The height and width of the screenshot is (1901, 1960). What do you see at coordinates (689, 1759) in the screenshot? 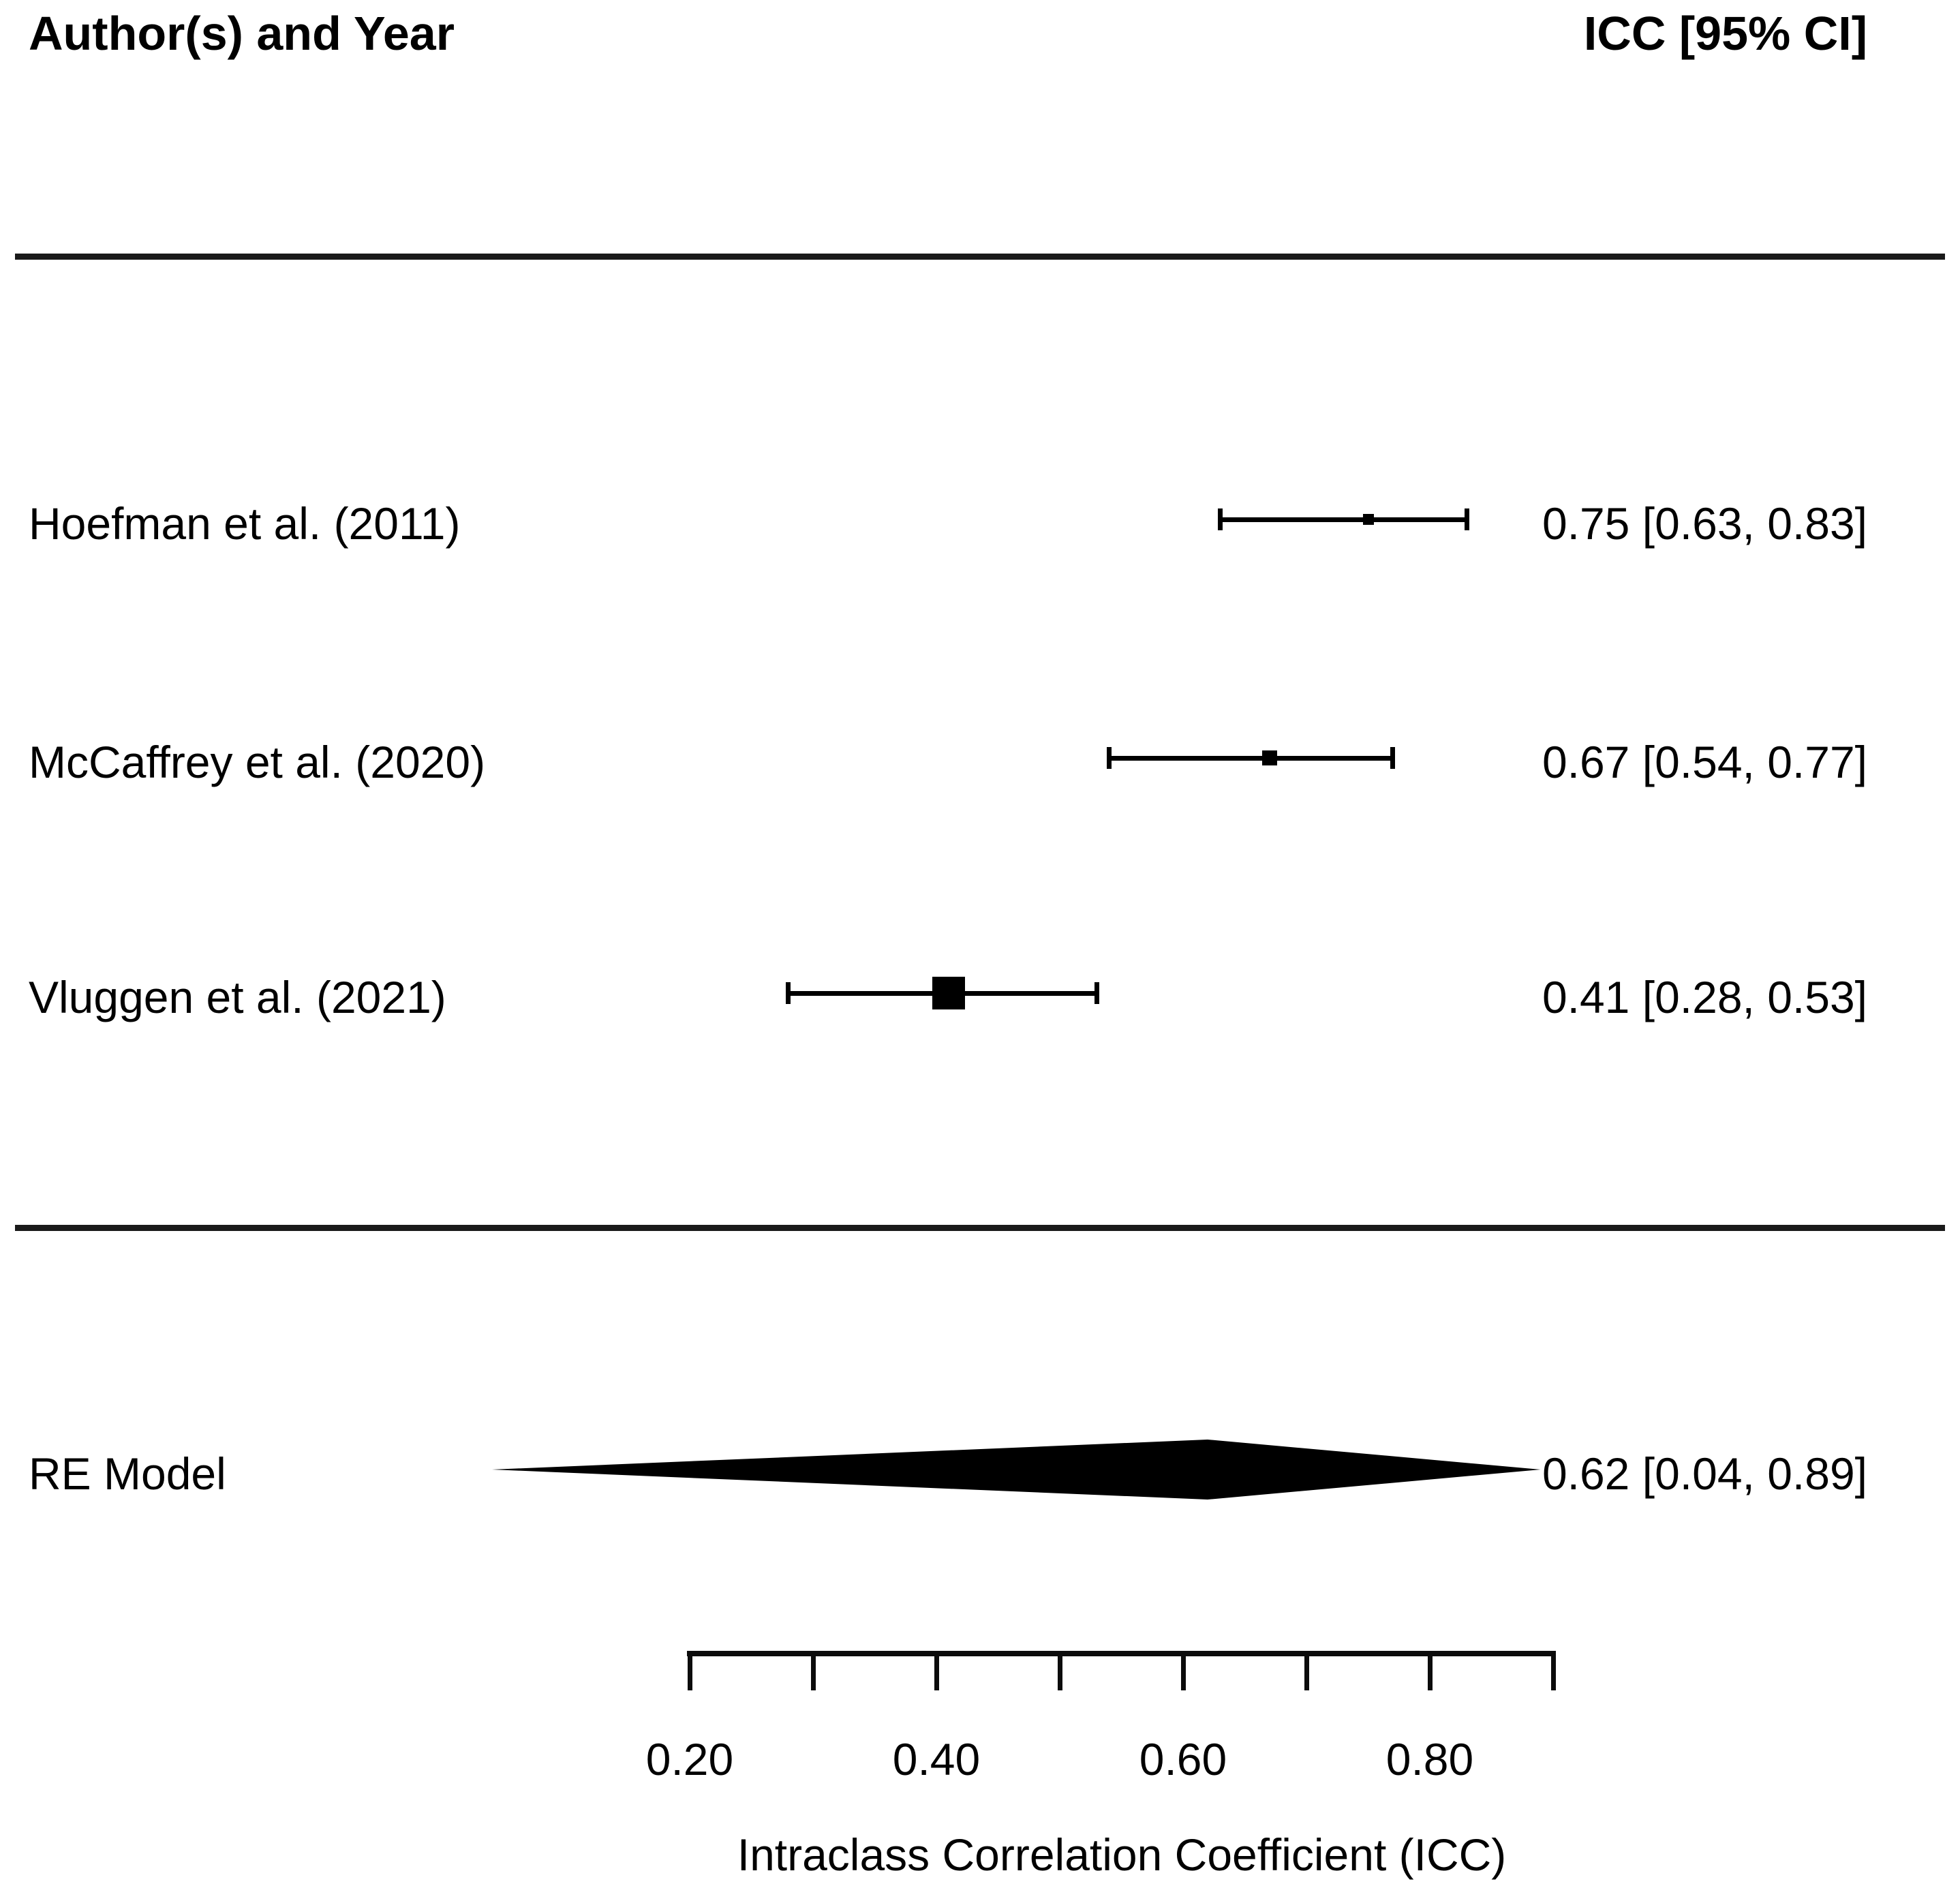
I see `axis-tick-label: 0.20` at bounding box center [689, 1759].